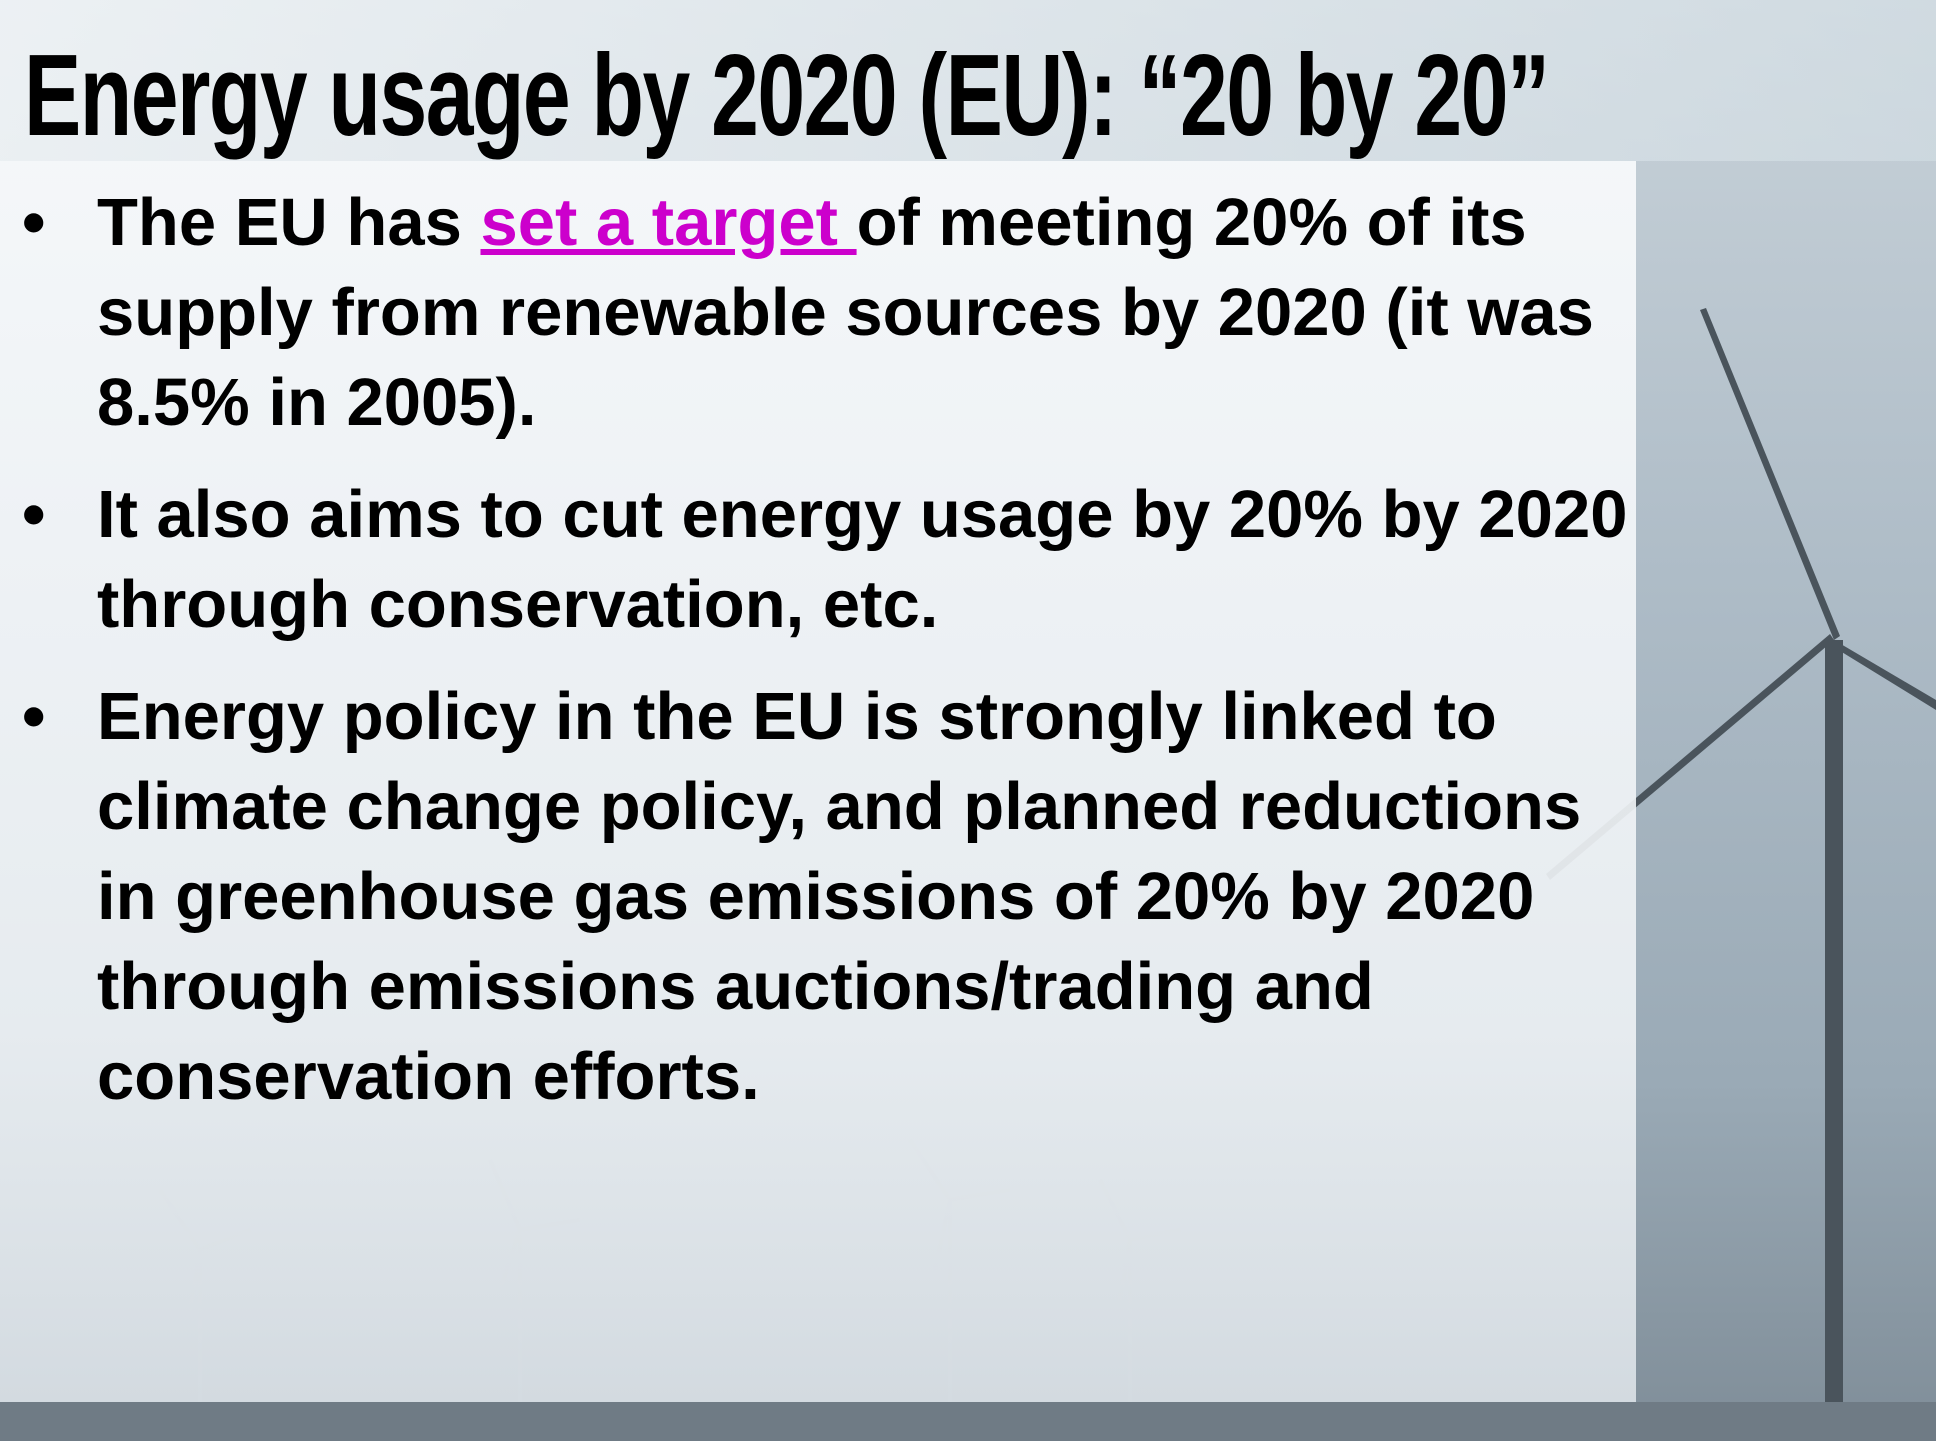  What do you see at coordinates (787, 95) in the screenshot?
I see `slide-title: Energy usage by 2020 (EU): “20 by 20”` at bounding box center [787, 95].